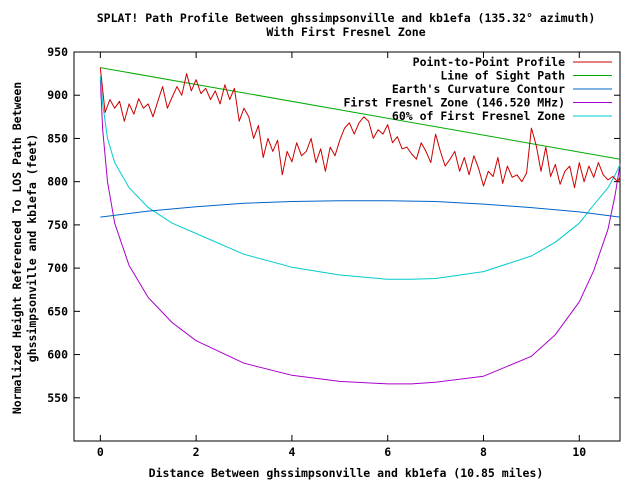 This screenshot has height=480, width=640. I want to click on y-tick-label: 750, so click(57, 225).